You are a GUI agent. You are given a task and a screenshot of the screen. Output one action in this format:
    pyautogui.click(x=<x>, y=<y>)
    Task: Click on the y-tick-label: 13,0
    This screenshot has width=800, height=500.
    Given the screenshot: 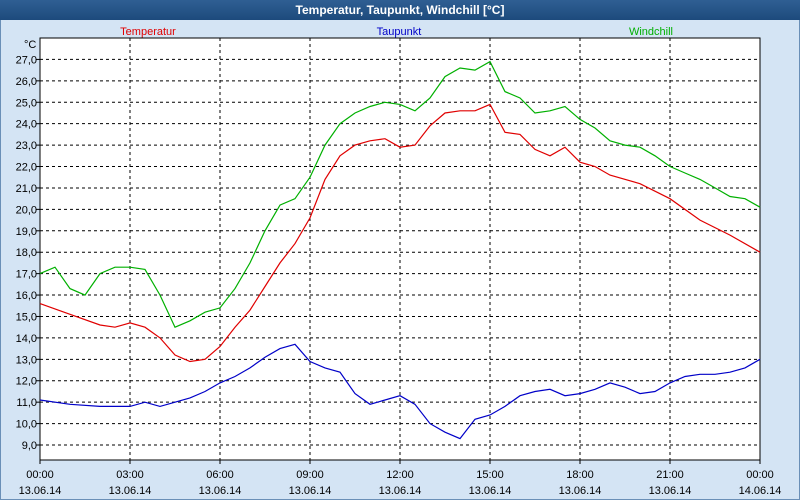 What is the action you would take?
    pyautogui.click(x=26, y=360)
    